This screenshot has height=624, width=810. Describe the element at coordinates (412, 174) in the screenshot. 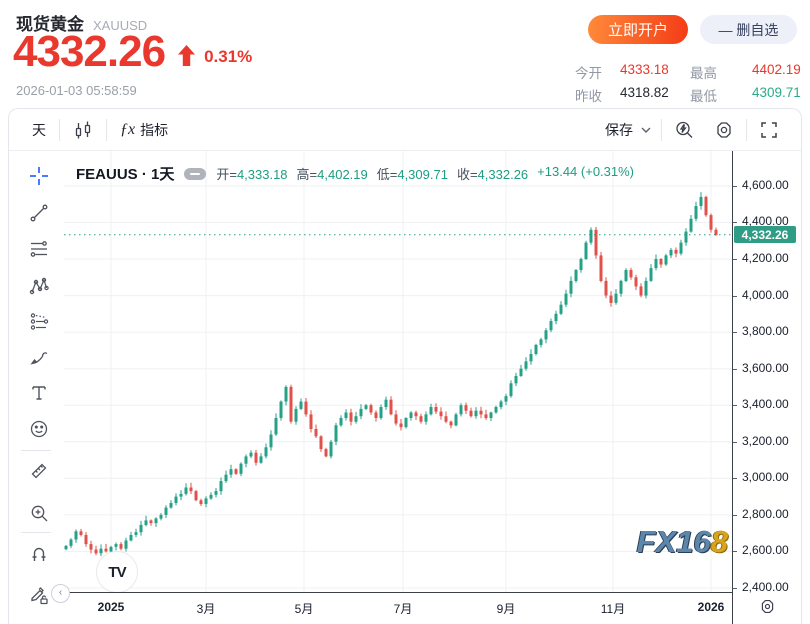

I see `legend-ohlc-item: 低=4,309.71` at that location.